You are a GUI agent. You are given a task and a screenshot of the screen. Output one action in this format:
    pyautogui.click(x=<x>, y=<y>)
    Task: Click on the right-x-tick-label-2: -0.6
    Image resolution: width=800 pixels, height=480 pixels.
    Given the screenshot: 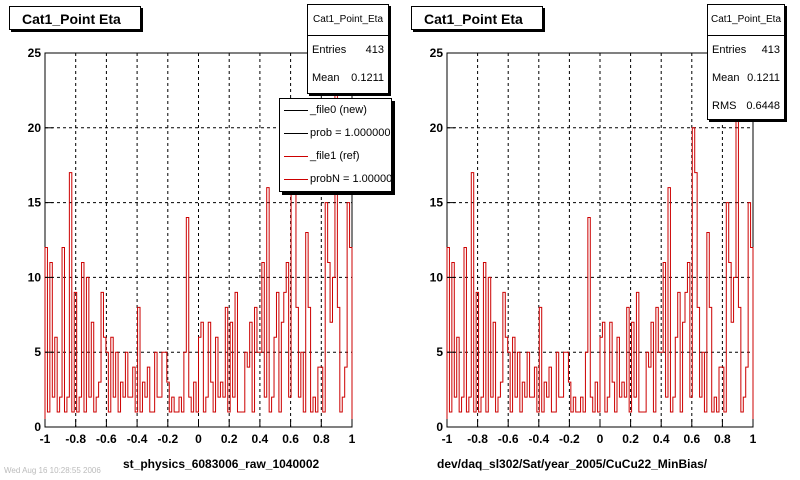 What is the action you would take?
    pyautogui.click(x=508, y=439)
    